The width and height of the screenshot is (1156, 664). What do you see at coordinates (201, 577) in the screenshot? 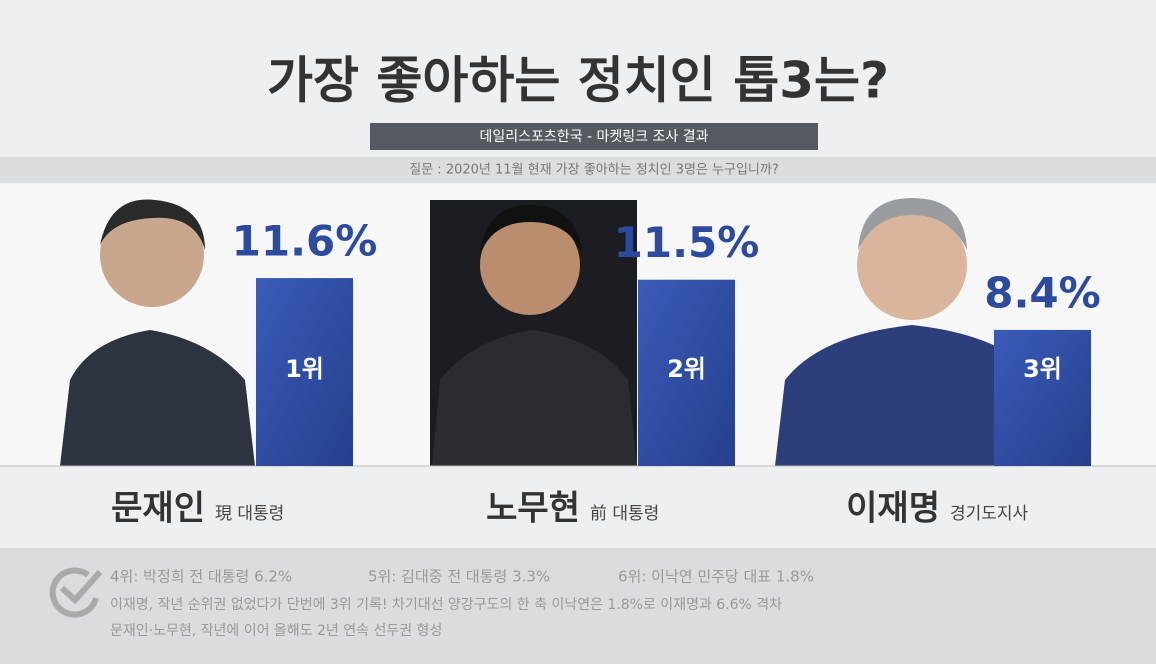
I see `footnote: 4위: 박정희 전 대통령 6.2%` at bounding box center [201, 577].